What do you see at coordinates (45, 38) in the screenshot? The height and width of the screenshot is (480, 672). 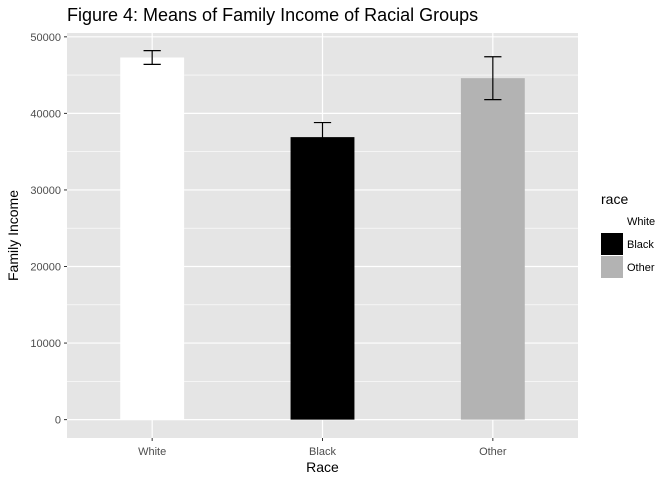 I see `y-tick-label: 50000` at bounding box center [45, 38].